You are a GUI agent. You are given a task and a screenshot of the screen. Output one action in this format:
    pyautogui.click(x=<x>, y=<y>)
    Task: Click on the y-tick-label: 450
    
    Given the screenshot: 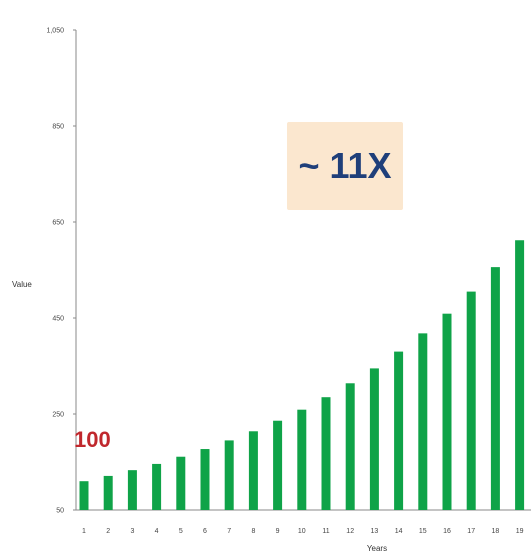 What is the action you would take?
    pyautogui.click(x=58, y=319)
    